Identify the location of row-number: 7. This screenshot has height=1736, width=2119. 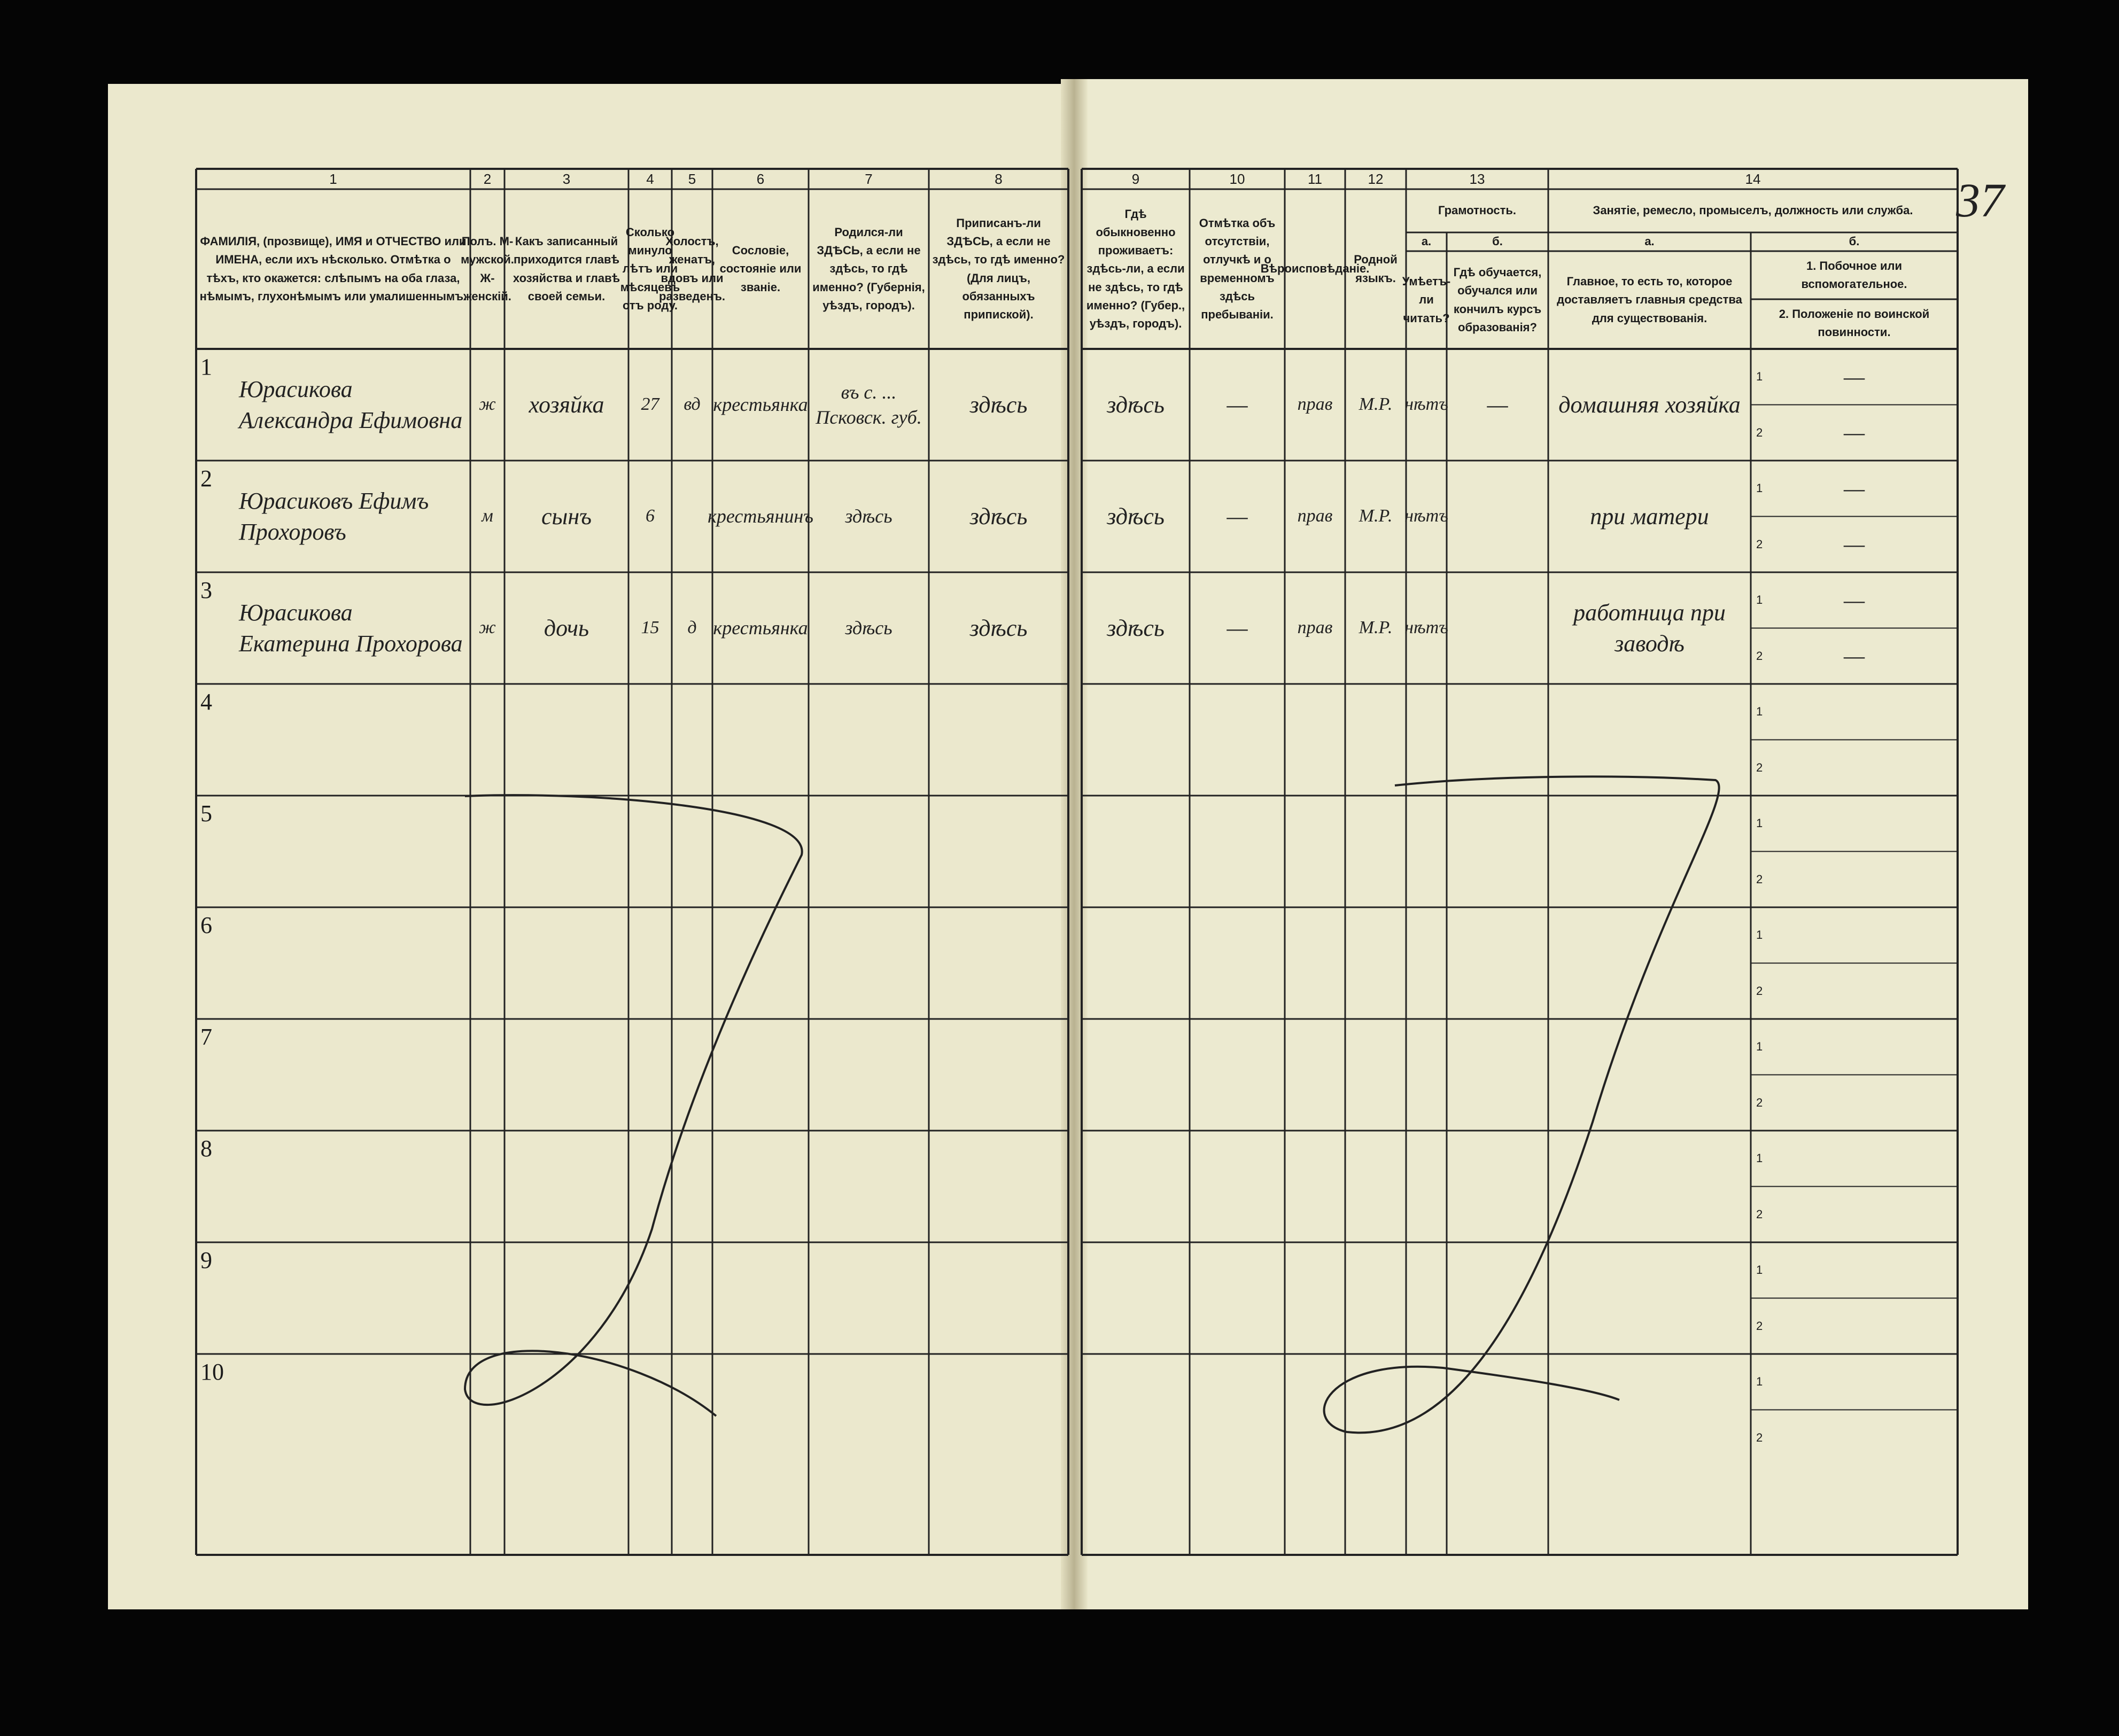
(206, 1037).